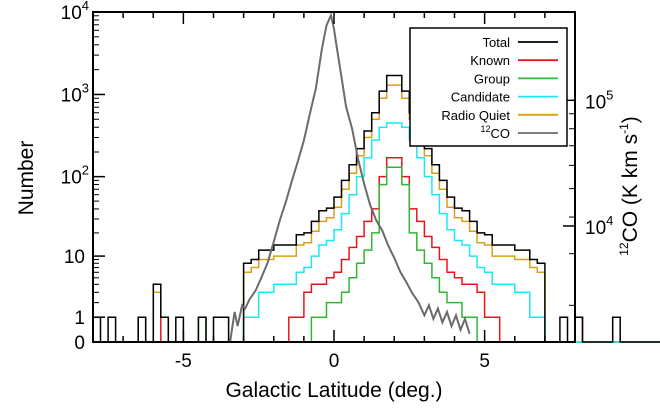  Describe the element at coordinates (624, 128) in the screenshot. I see `y2-axis-title-exp: -1` at that location.